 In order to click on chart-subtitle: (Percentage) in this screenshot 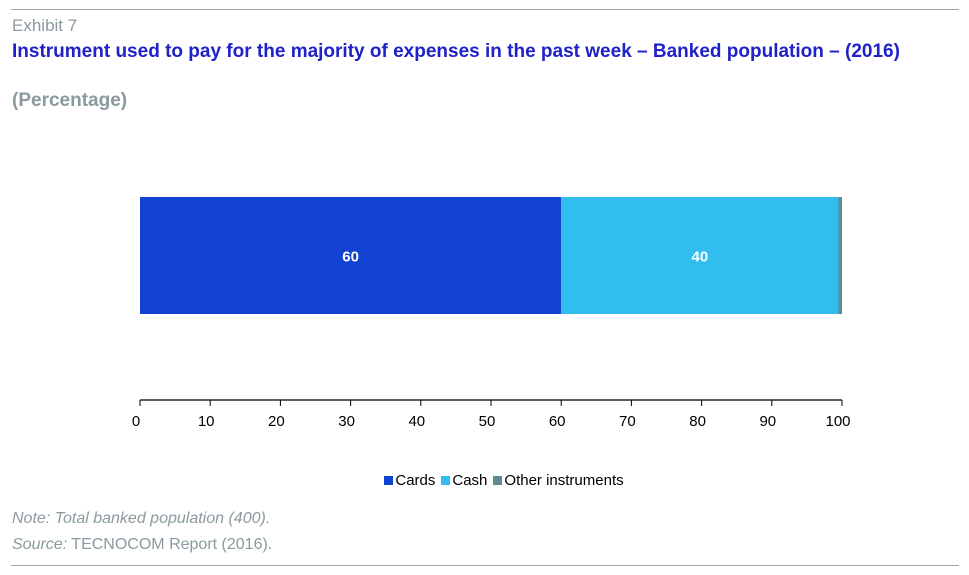, I will do `click(70, 100)`.